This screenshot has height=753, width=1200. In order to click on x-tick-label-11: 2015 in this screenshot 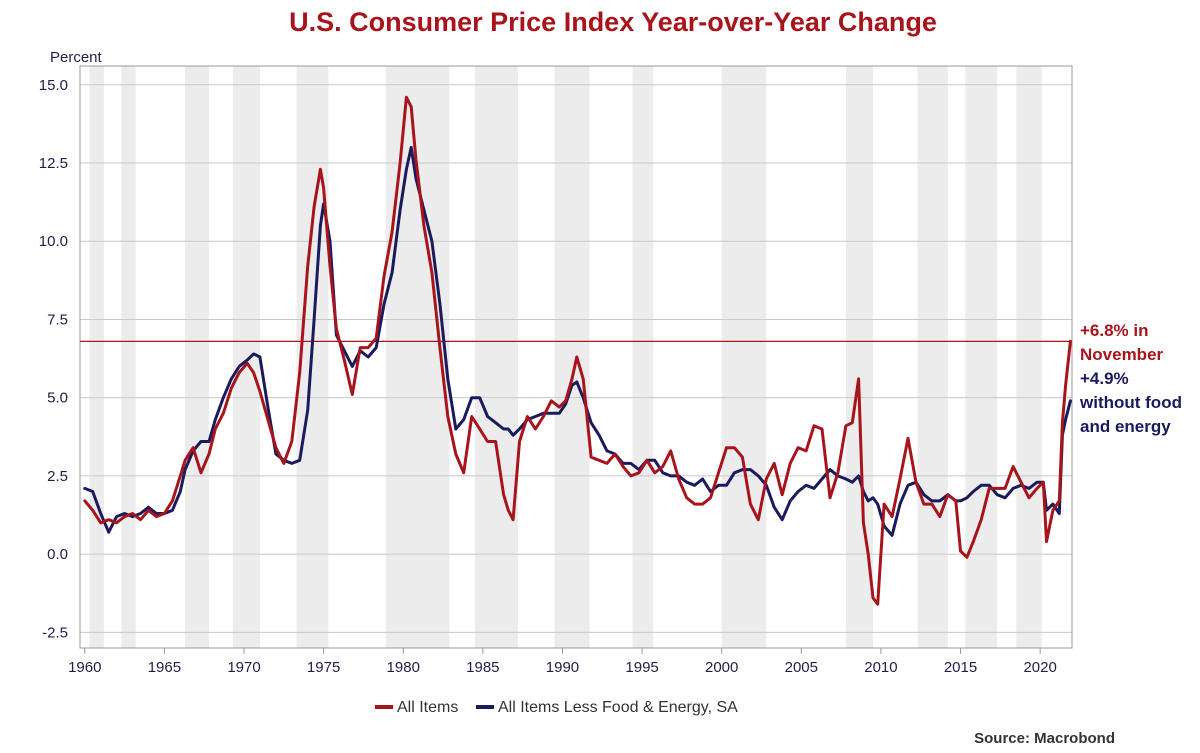, I will do `click(960, 667)`.